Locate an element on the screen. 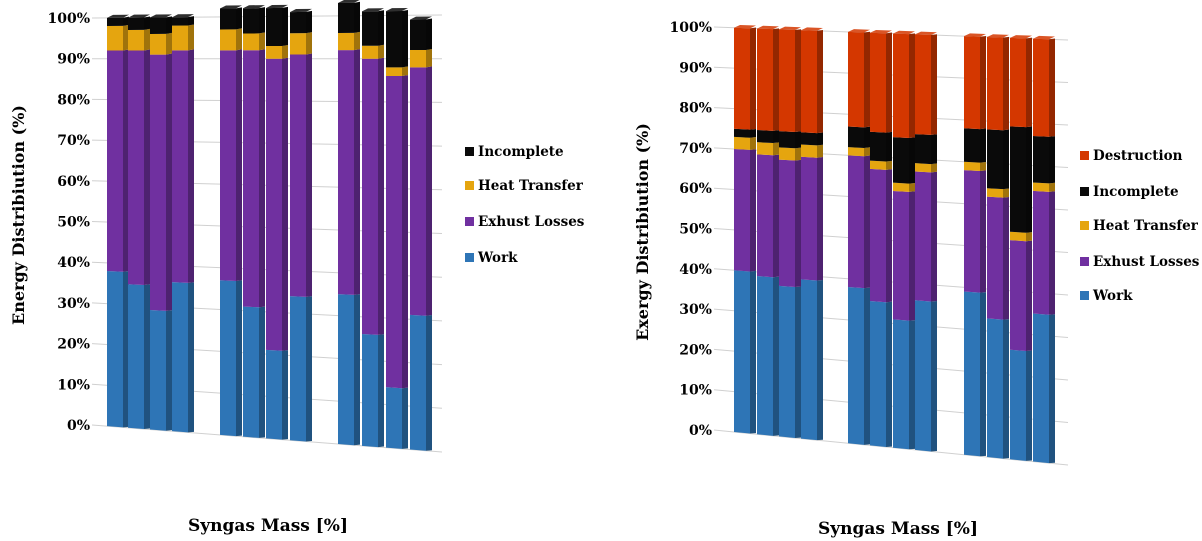  legend-label: Work is located at coordinates (1112, 296).